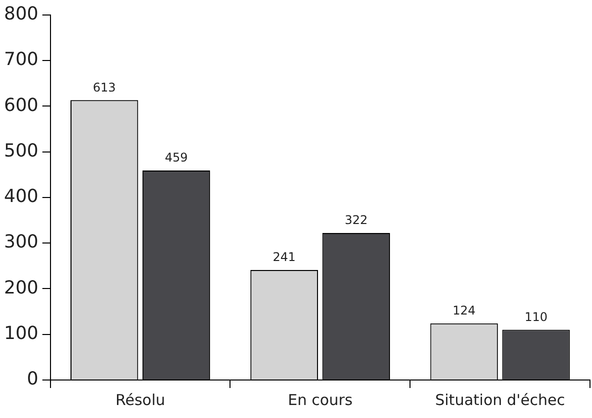  Describe the element at coordinates (21, 151) in the screenshot. I see `y-tick-label: 500` at that location.